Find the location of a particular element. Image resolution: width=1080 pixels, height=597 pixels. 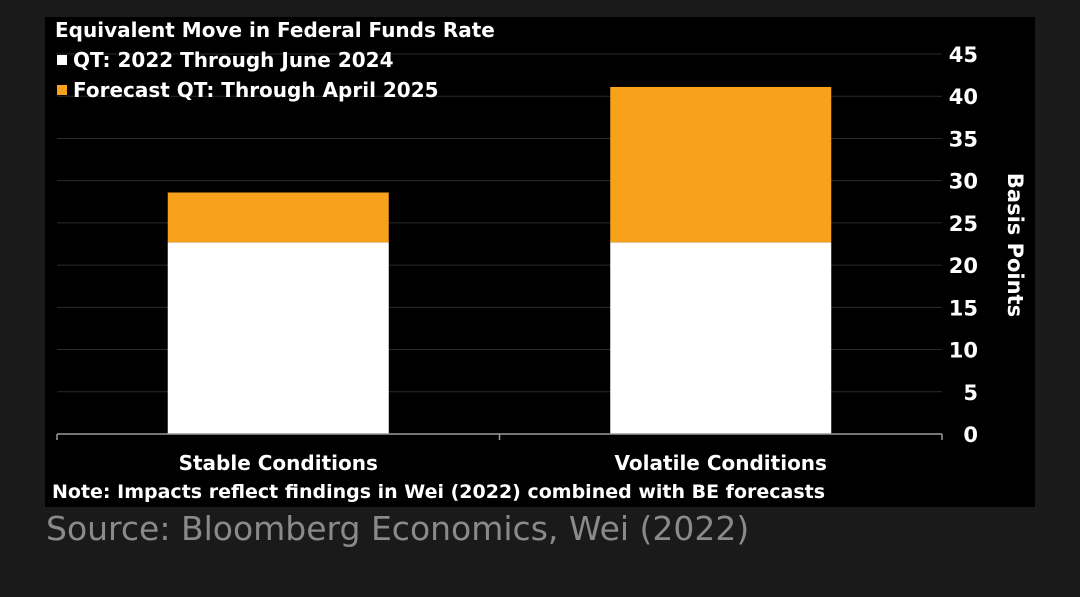

y-tick-label-35: 35 is located at coordinates (963, 139).